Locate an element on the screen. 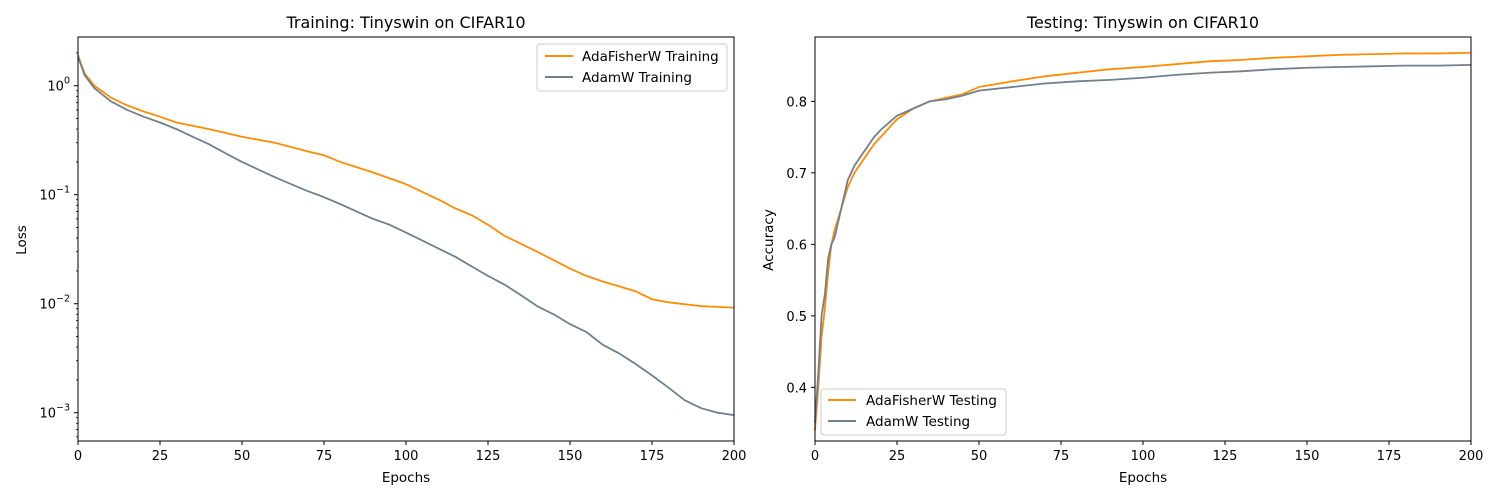 Image resolution: width=1500 pixels, height=500 pixels. training-legend-label-adafisherw: AdaFisherW Training is located at coordinates (650, 57).